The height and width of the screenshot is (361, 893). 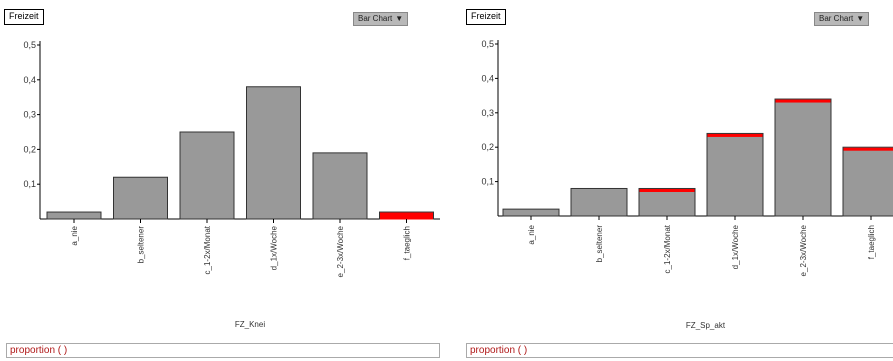 I want to click on x-axis-label: FZ_Knei, so click(x=250, y=324).